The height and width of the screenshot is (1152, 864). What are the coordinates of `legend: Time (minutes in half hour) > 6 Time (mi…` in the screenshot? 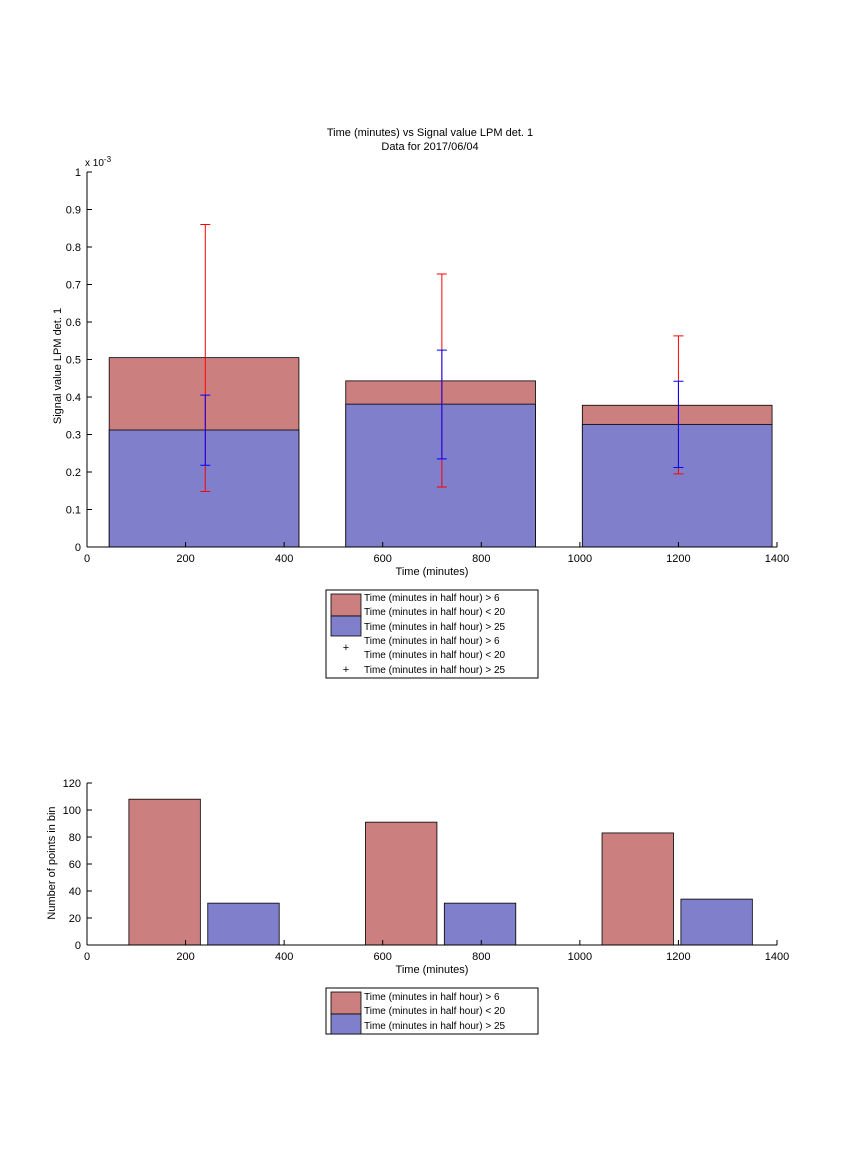 It's located at (432, 634).